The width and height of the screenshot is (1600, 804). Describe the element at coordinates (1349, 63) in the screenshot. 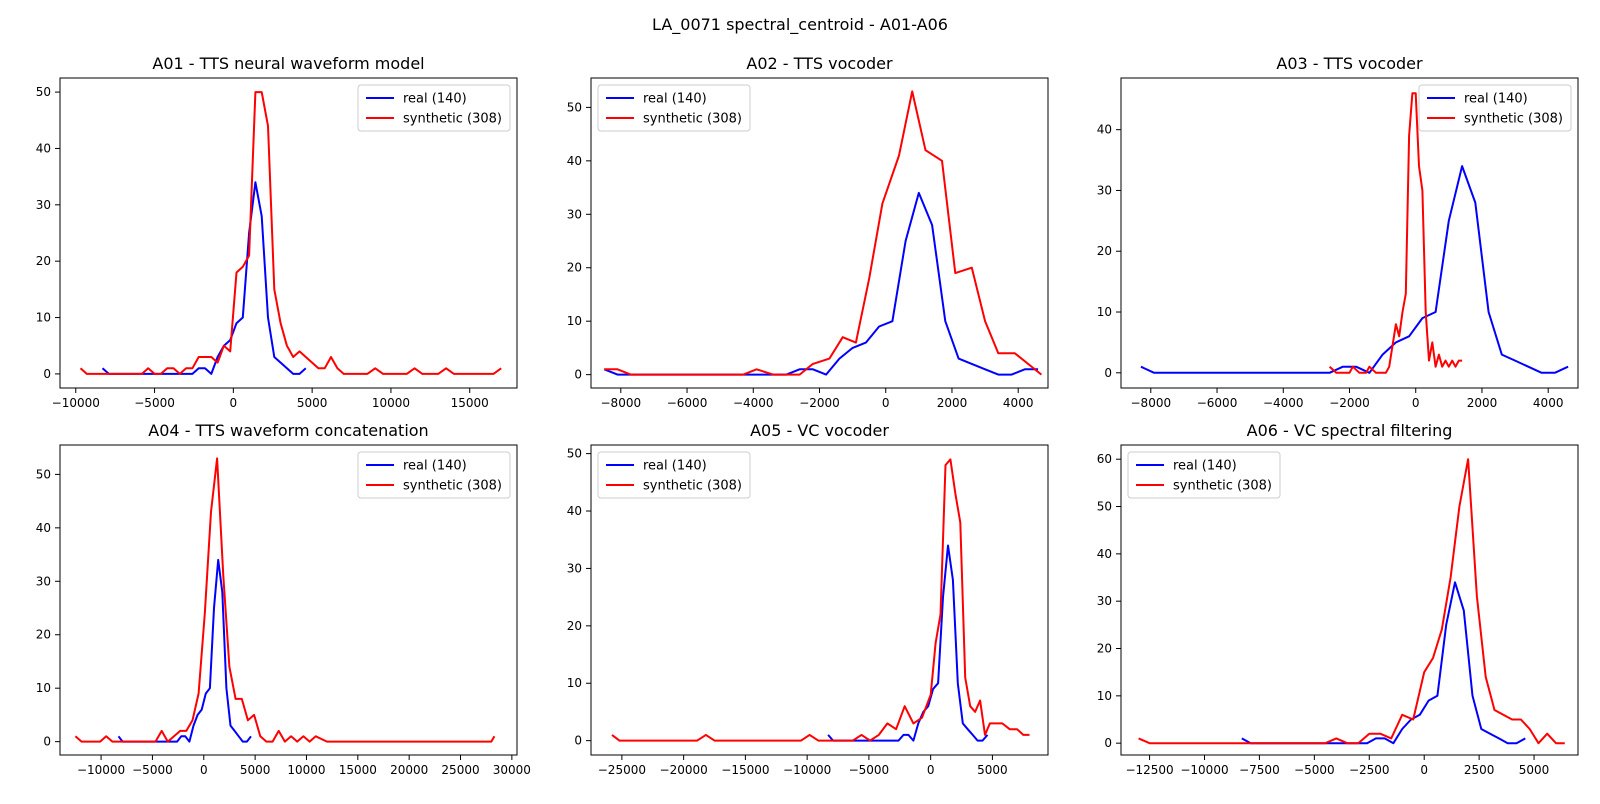

I see `subplot-title: A03 - TTS vocoder` at that location.